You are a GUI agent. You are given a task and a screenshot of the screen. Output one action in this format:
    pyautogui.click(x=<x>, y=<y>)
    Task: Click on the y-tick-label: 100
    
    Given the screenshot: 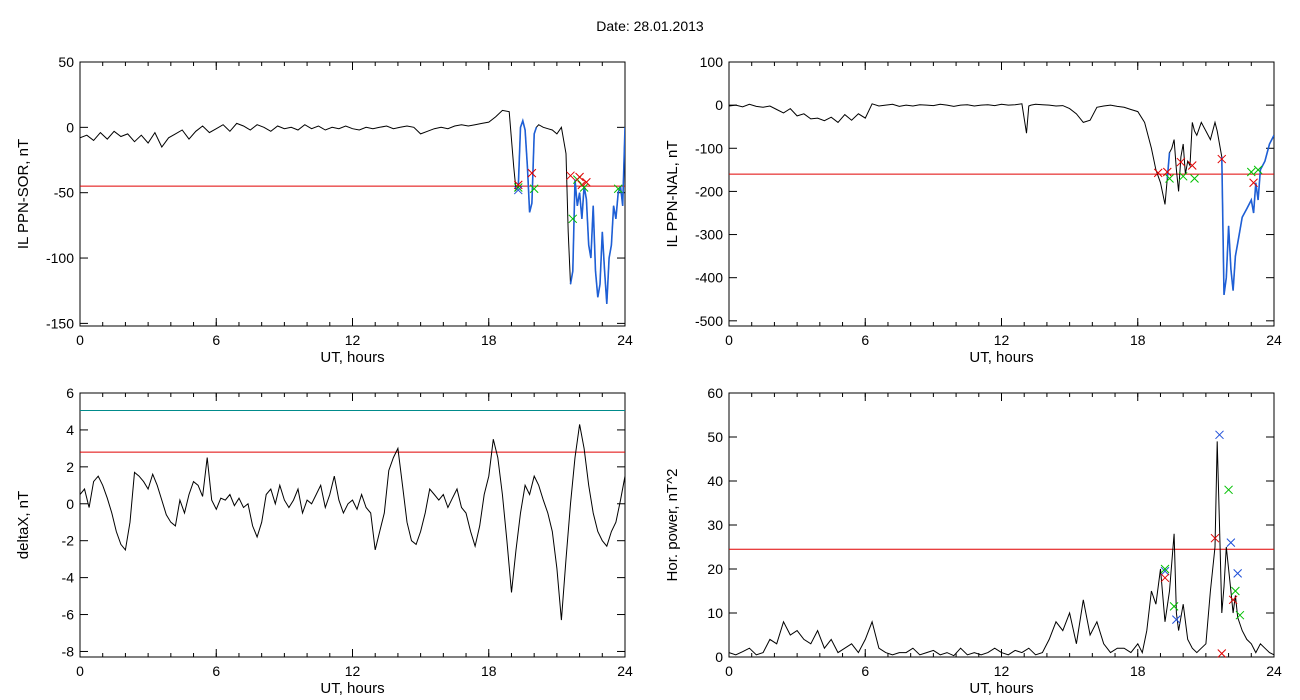 What is the action you would take?
    pyautogui.click(x=712, y=62)
    